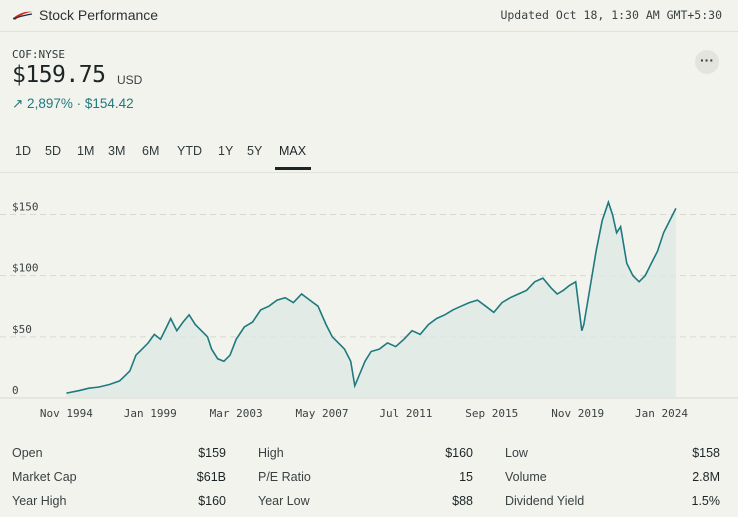 The image size is (738, 517). What do you see at coordinates (212, 453) in the screenshot?
I see `stat-value: $159` at bounding box center [212, 453].